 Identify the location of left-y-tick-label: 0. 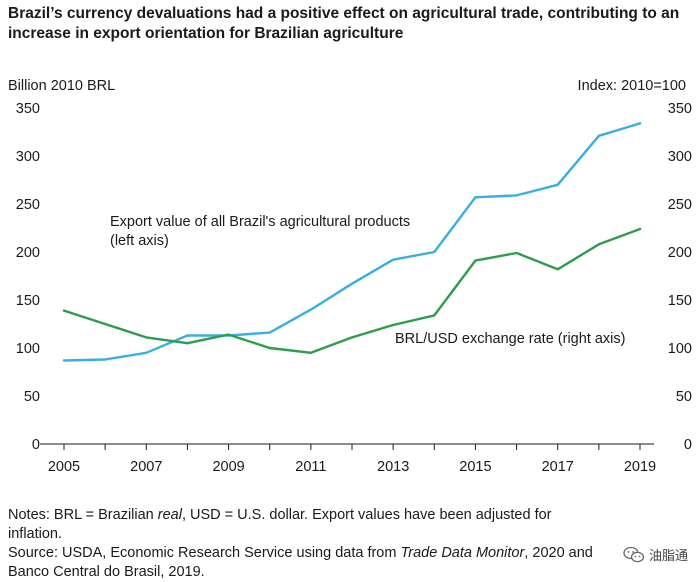
(36, 445).